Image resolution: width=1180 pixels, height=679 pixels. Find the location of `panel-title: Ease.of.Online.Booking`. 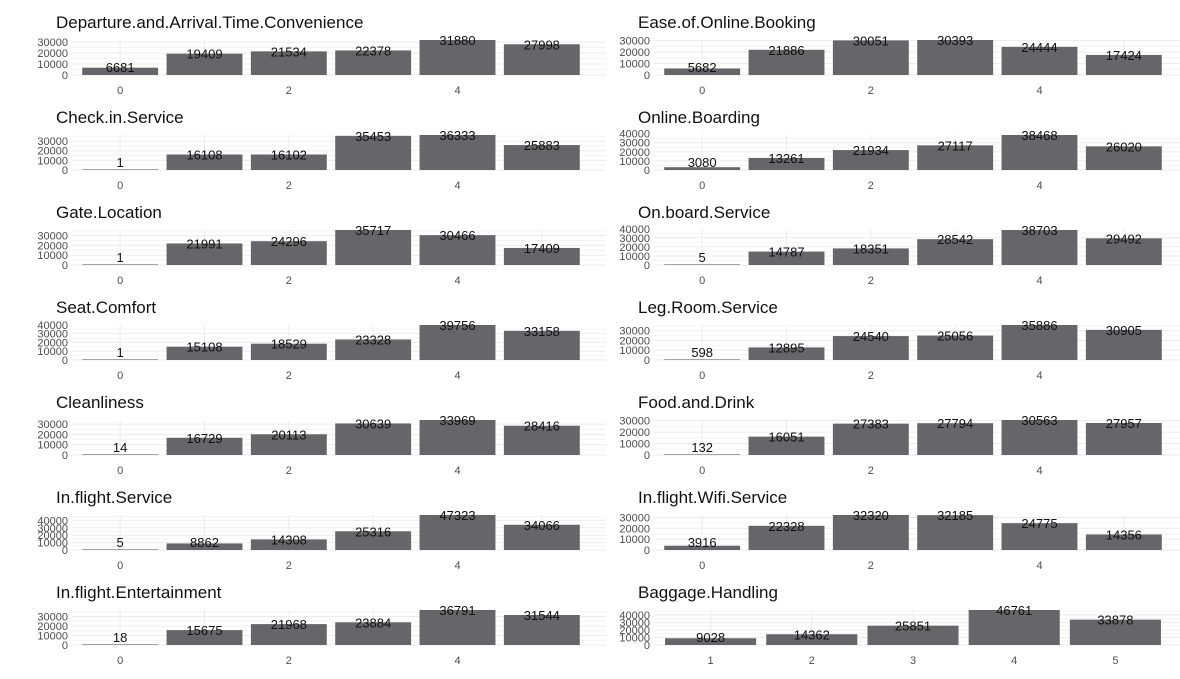

panel-title: Ease.of.Online.Booking is located at coordinates (727, 22).